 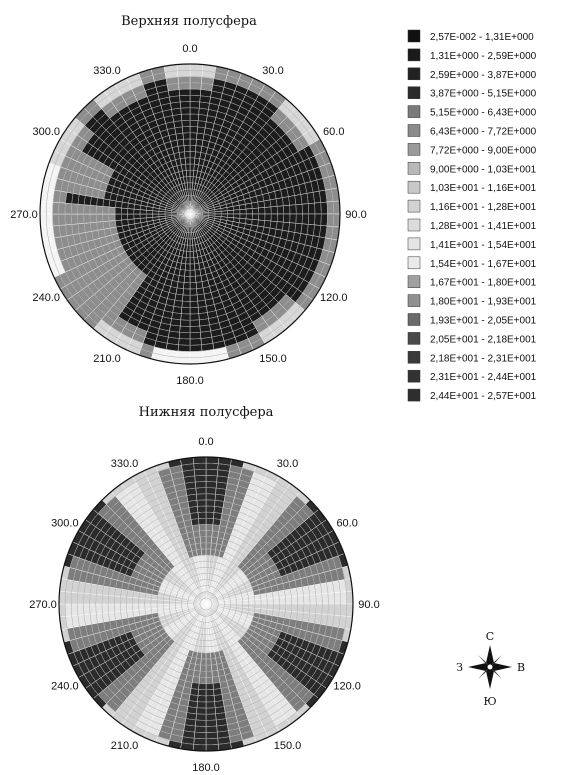 I want to click on compass-nw-point, so click(x=484, y=661).